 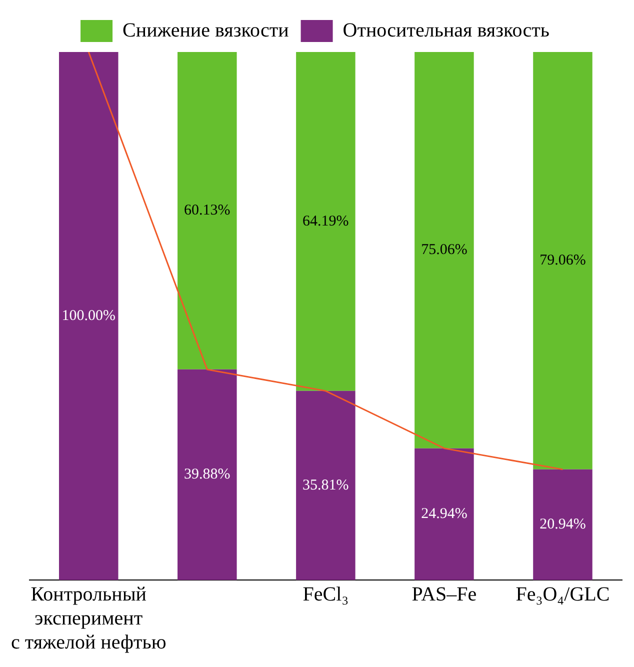 I want to click on data-label: 39.88%, so click(x=207, y=474).